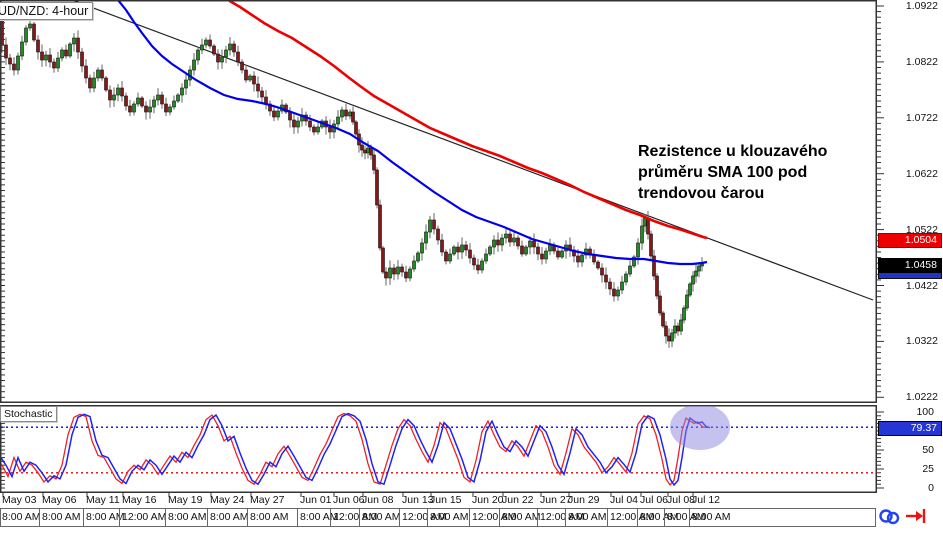 This screenshot has height=541, width=943. What do you see at coordinates (701, 193) in the screenshot?
I see `annotation-line: trendovou čarou` at bounding box center [701, 193].